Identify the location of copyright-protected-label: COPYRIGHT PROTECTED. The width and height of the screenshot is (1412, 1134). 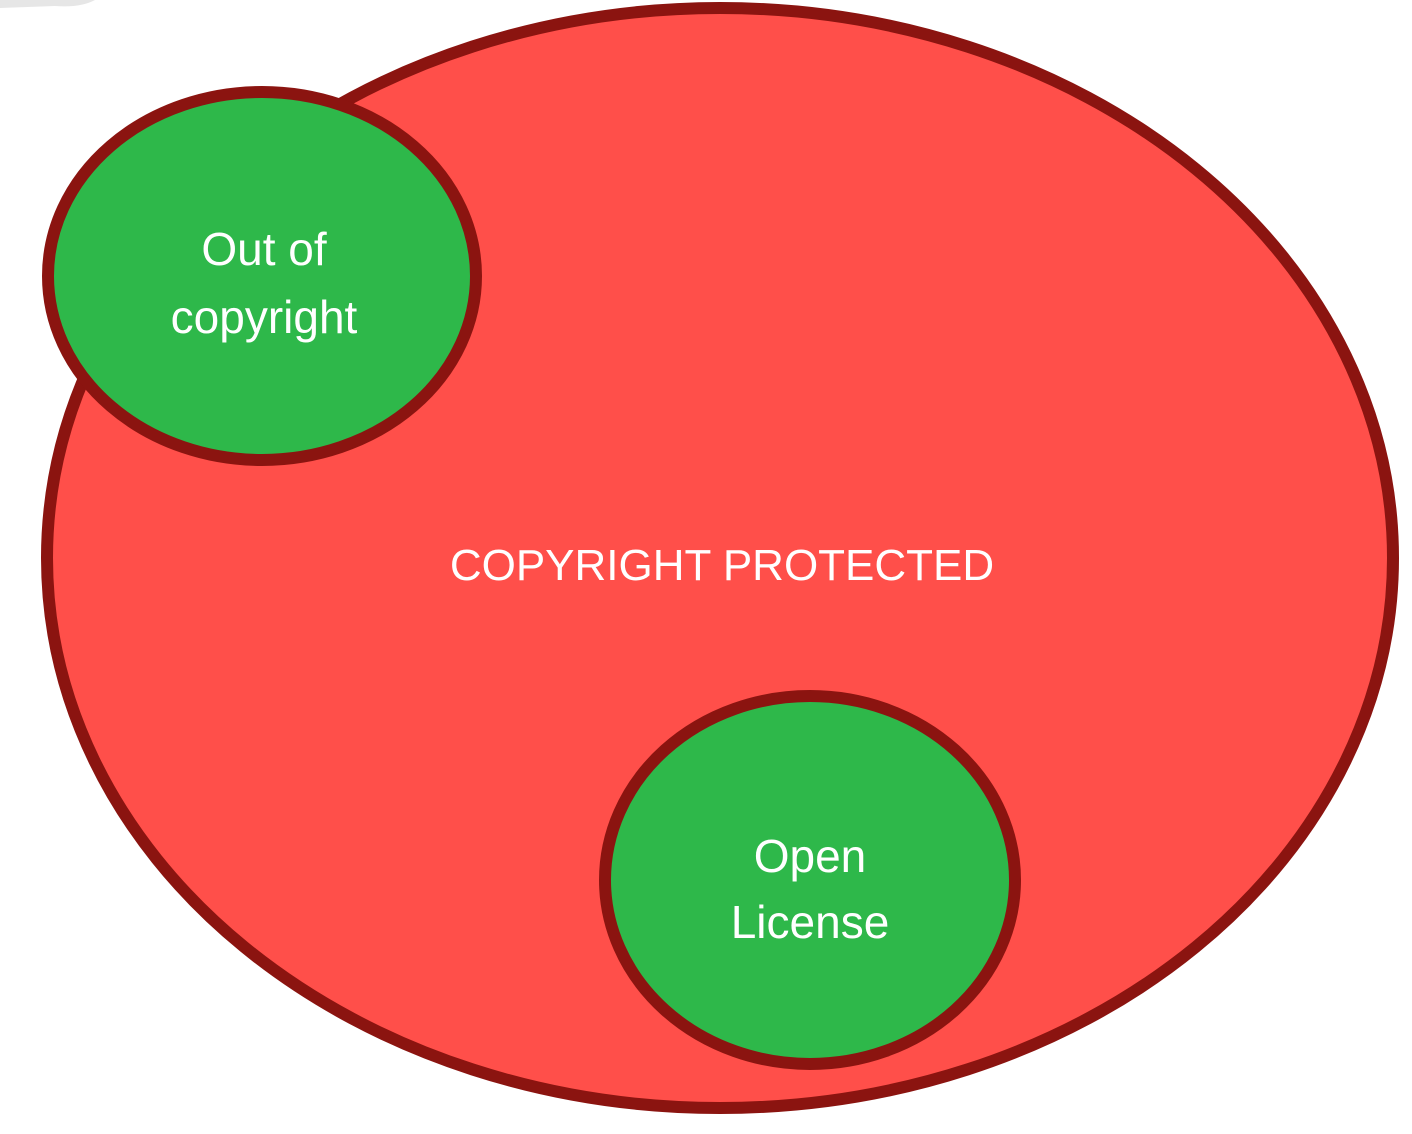
(722, 565).